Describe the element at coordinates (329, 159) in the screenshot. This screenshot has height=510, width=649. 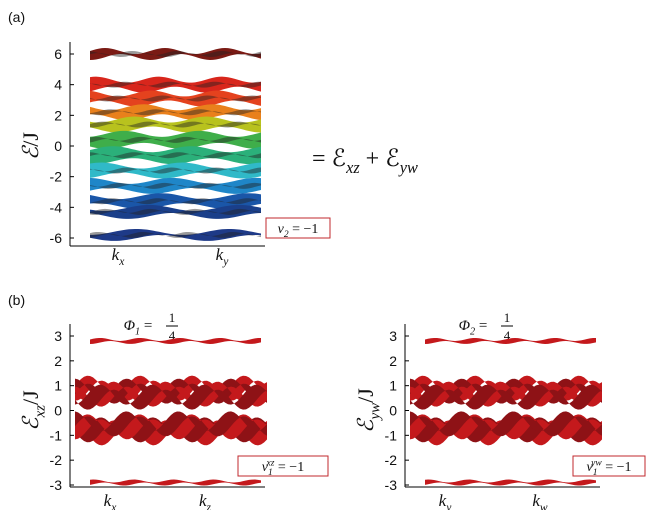
I see `equation-part: = ℰ` at that location.